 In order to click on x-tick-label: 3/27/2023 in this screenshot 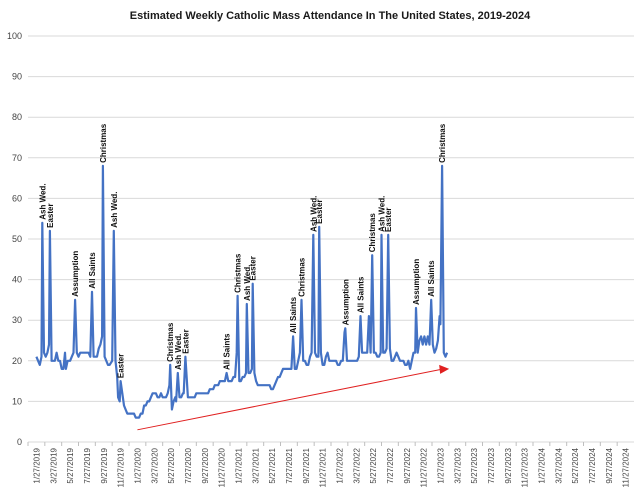, I will do `click(457, 465)`.